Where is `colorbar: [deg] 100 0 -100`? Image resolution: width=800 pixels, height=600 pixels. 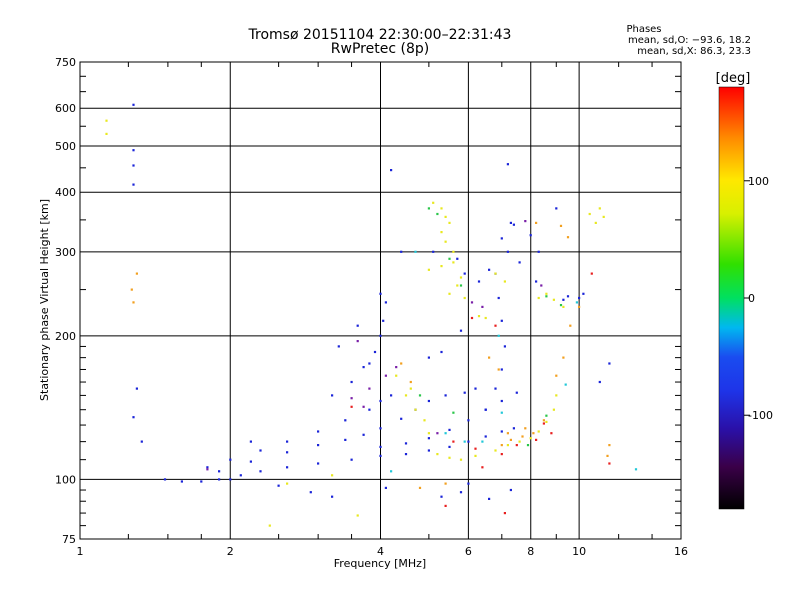
colorbar: [deg] 100 0 -100 is located at coordinates (744, 290).